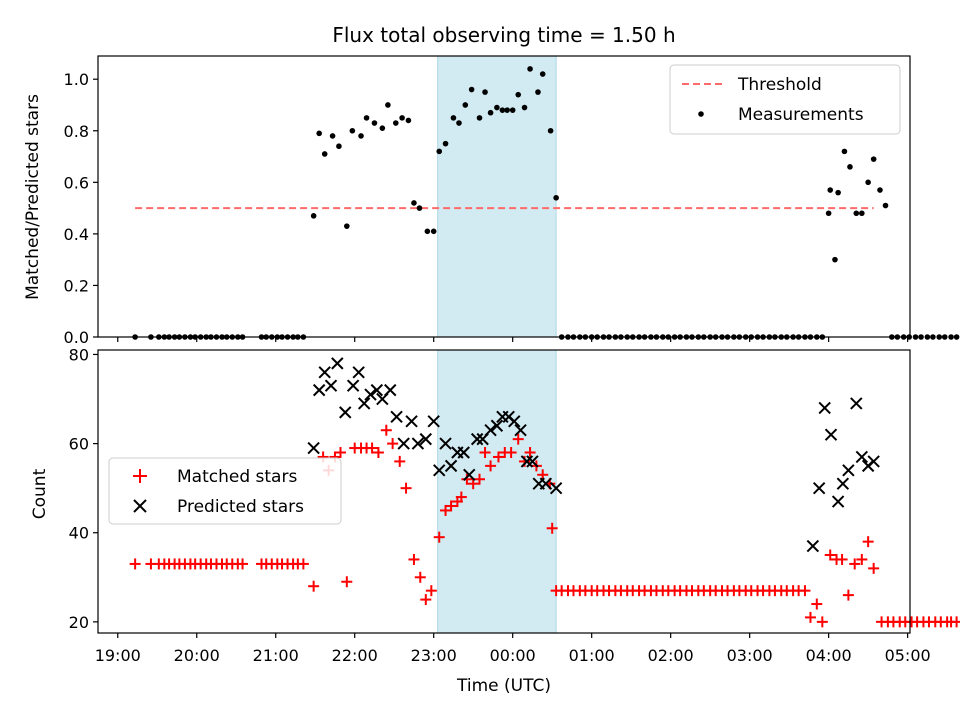 This screenshot has height=720, width=960. I want to click on x-tick-label: 21:00, so click(276, 655).